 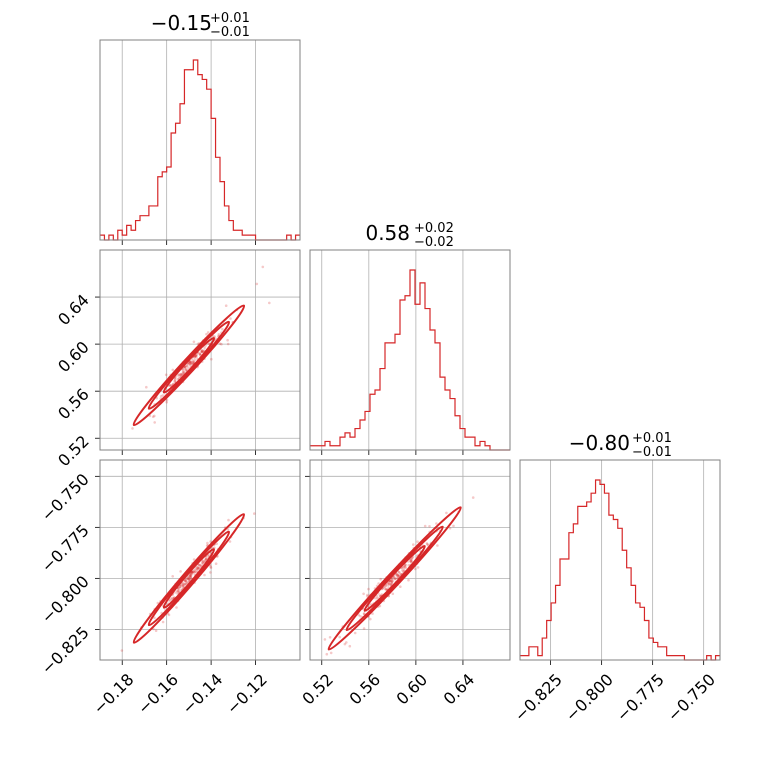 I want to click on title-param-1-sub: −0.02, so click(x=434, y=242).